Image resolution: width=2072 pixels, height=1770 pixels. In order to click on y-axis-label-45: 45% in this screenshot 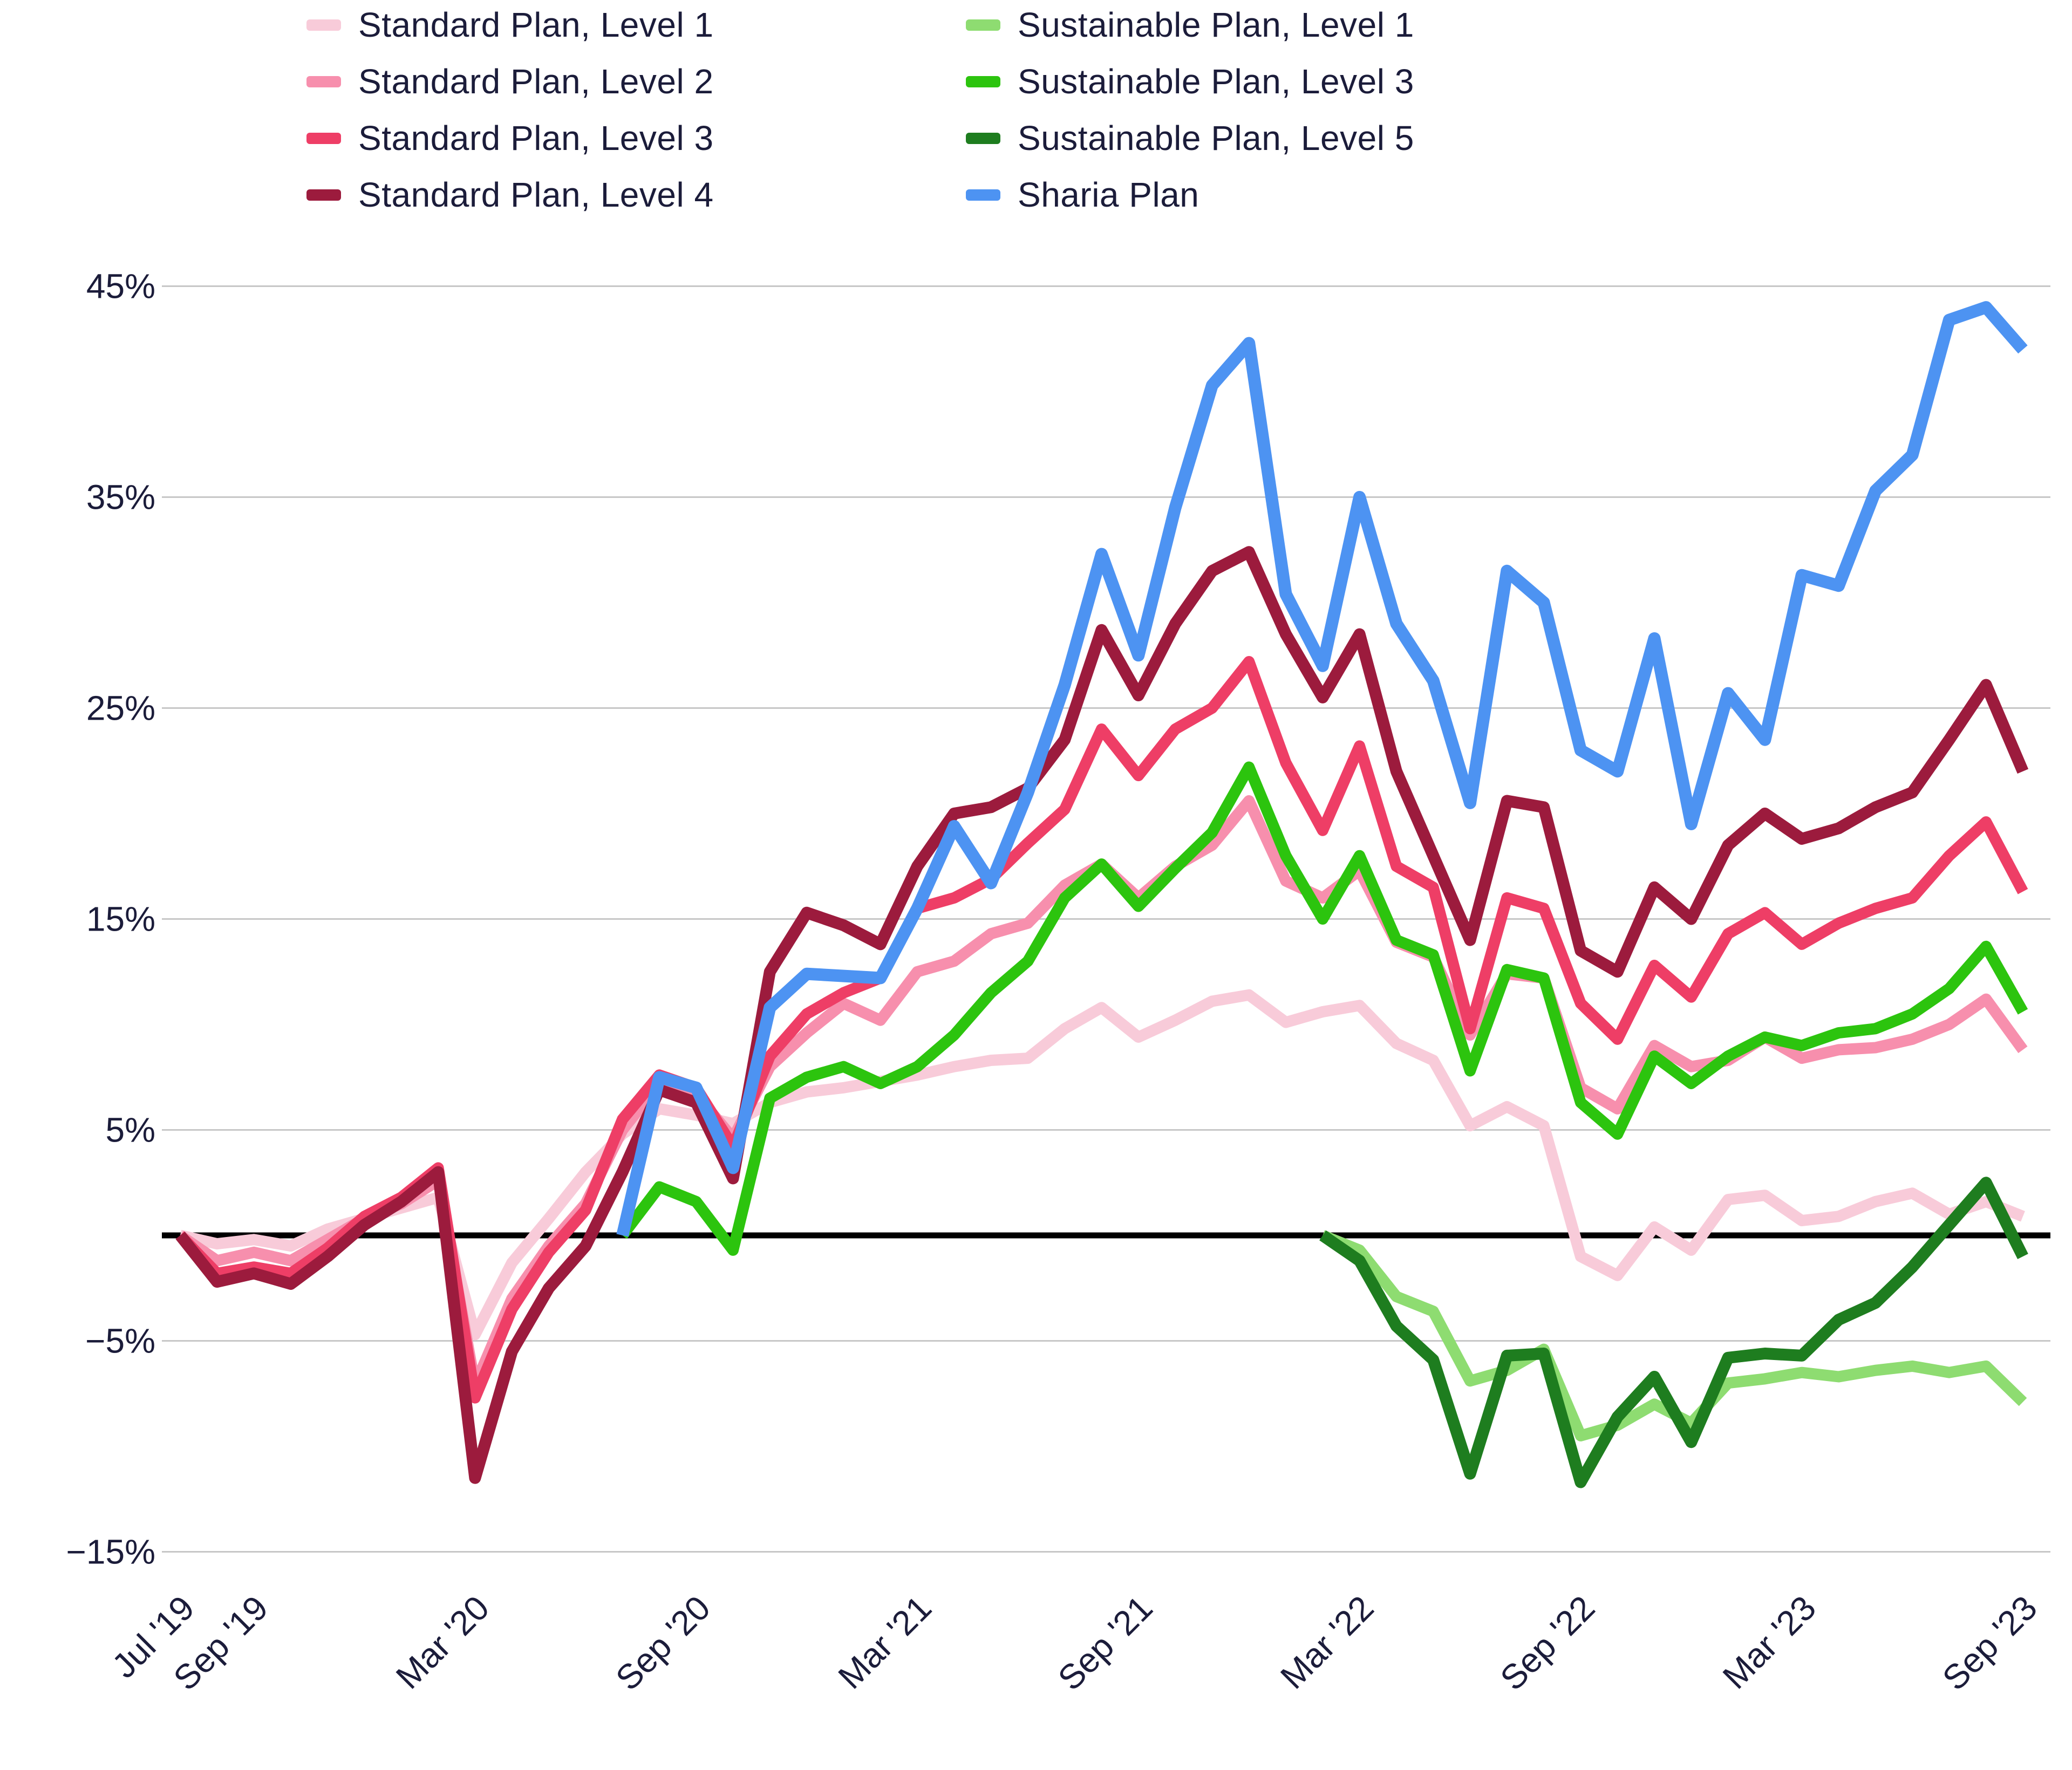, I will do `click(120, 286)`.